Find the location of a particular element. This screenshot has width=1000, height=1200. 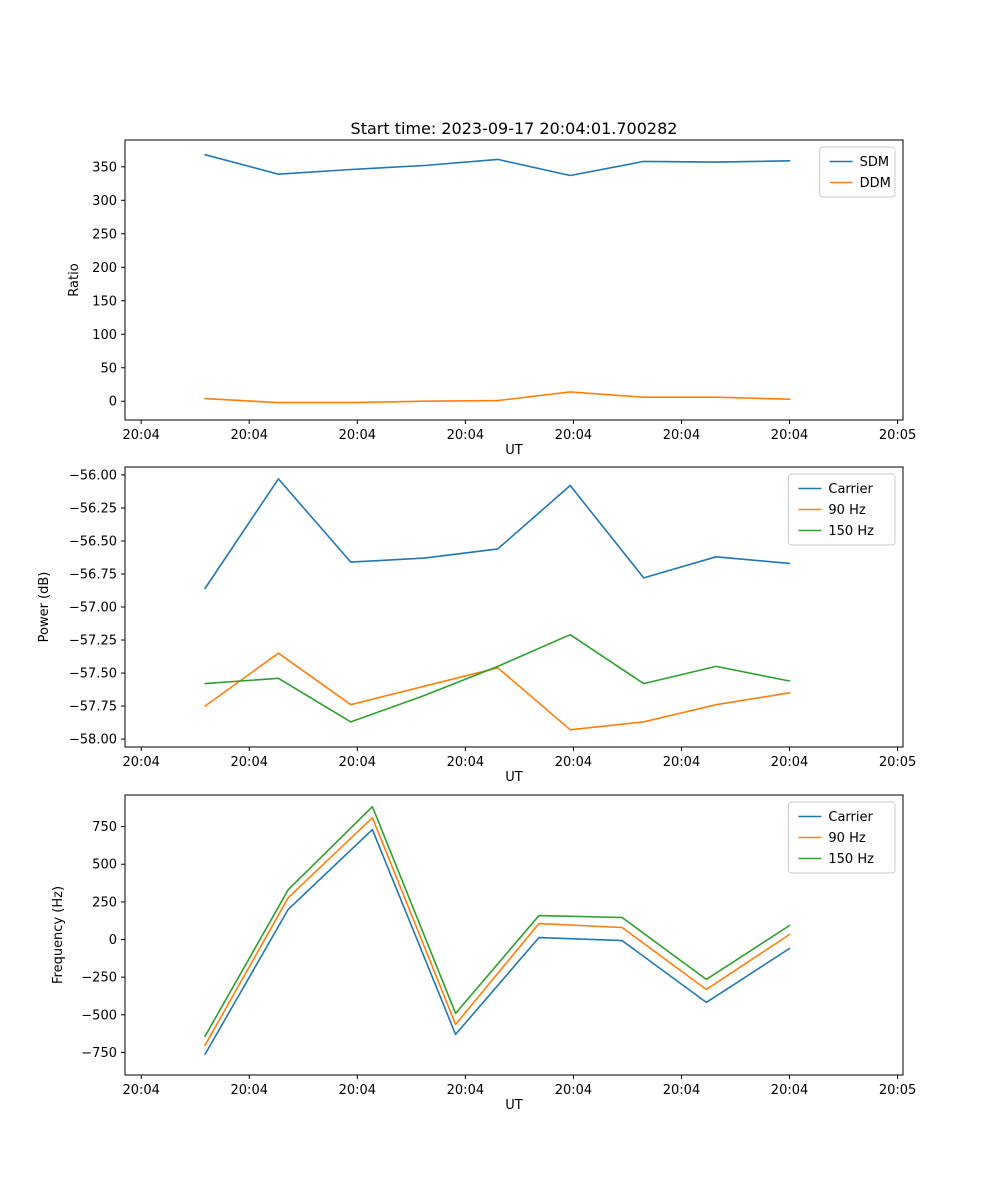

figure-title: Start time: 2023-09-17 20:04:01.700282 is located at coordinates (514, 128).